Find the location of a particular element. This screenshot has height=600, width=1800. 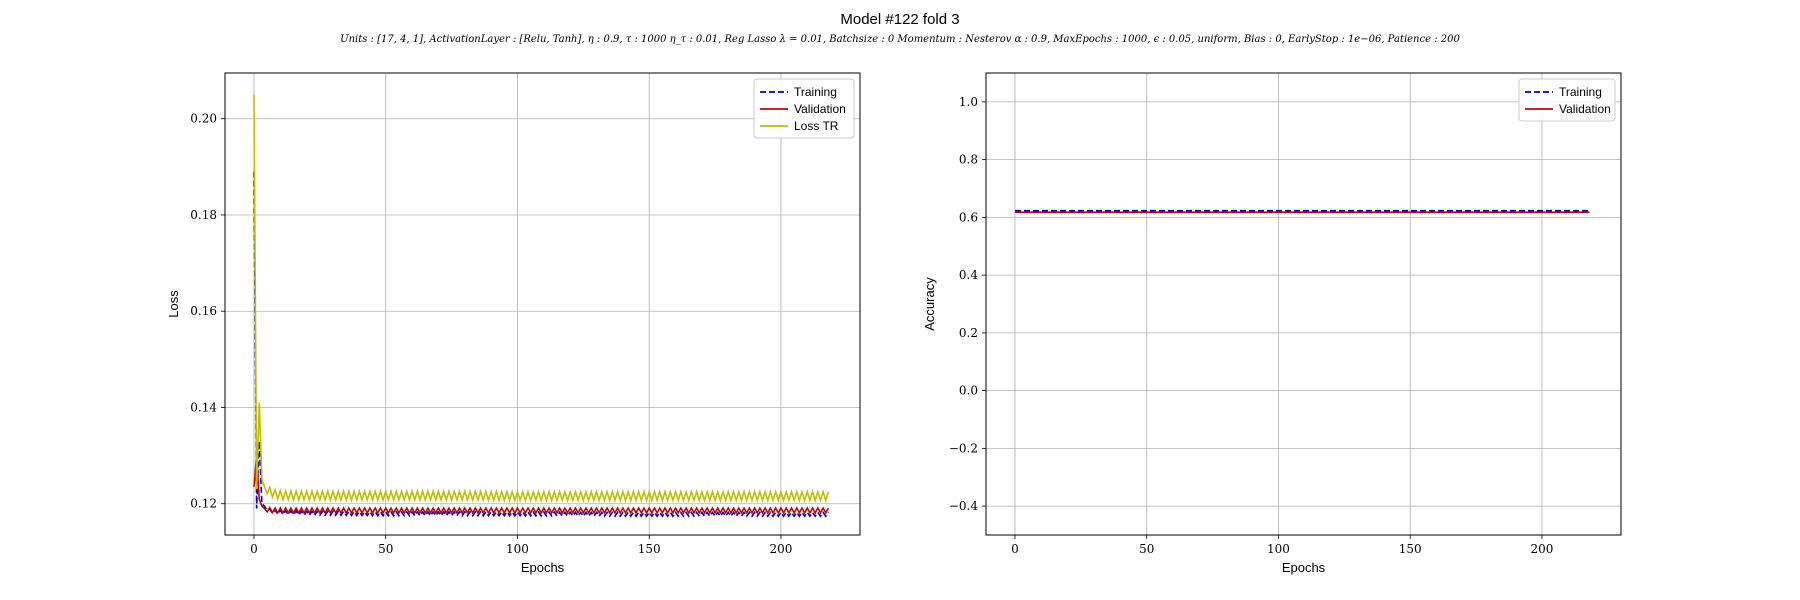

y-axis-label: Loss is located at coordinates (173, 304).